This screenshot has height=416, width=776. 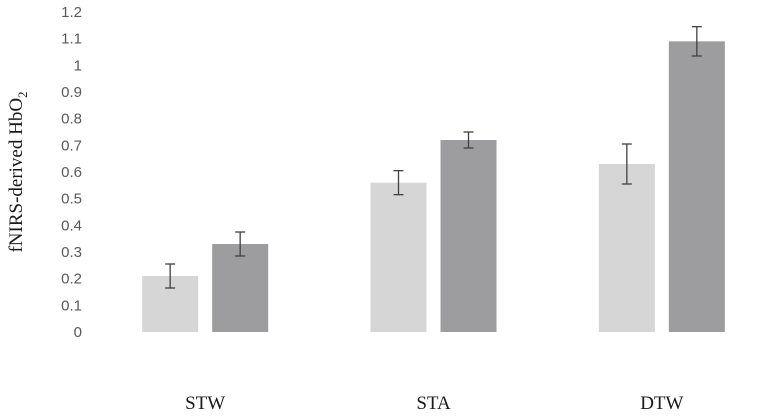 What do you see at coordinates (71, 39) in the screenshot?
I see `y-tick-label: 1.1` at bounding box center [71, 39].